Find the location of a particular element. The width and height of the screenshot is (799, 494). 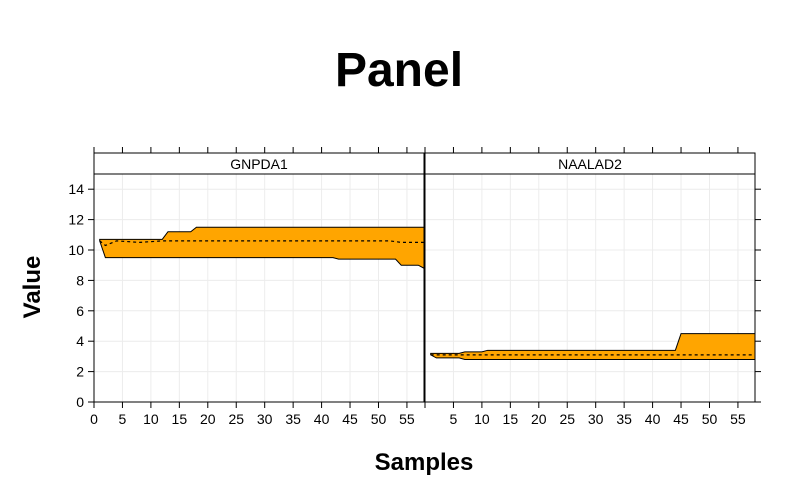

chart-title: Panel is located at coordinates (399, 70).